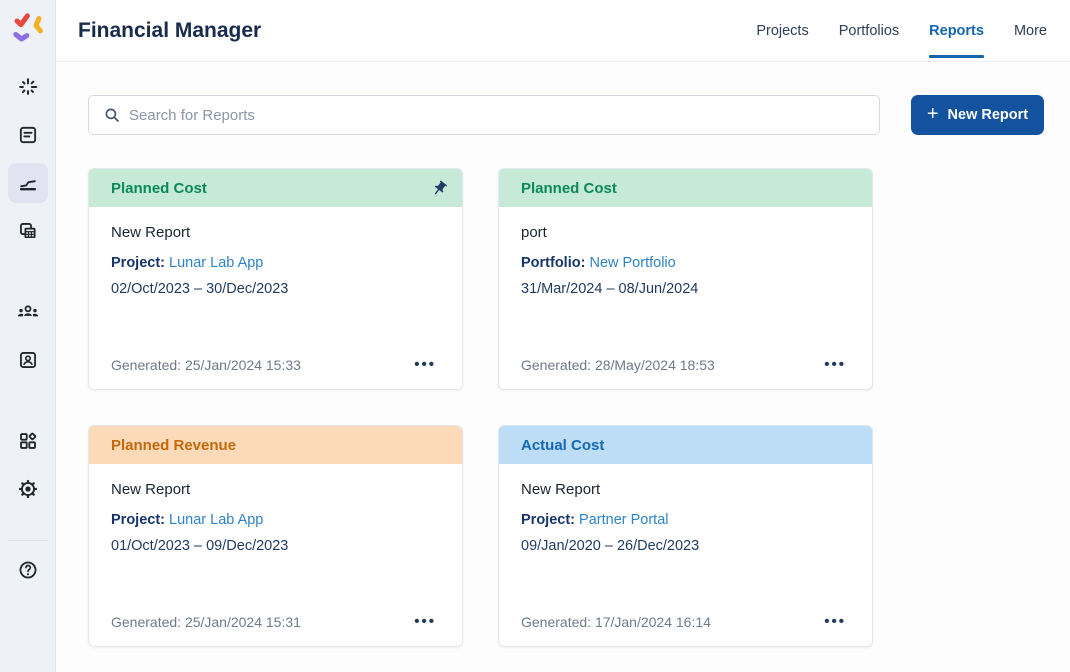  What do you see at coordinates (174, 445) in the screenshot?
I see `report-type-label: Planned Revenue` at bounding box center [174, 445].